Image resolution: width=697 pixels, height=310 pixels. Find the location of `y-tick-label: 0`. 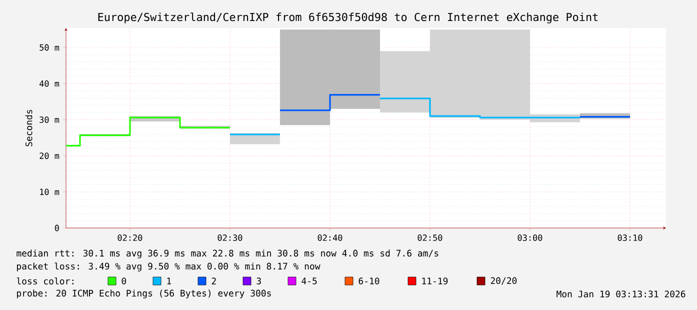

y-tick-label: 0 is located at coordinates (56, 228).